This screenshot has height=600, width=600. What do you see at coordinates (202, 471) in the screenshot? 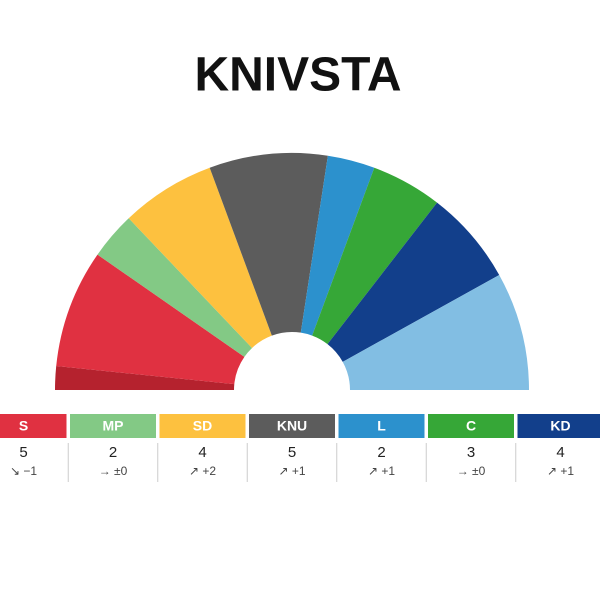
I see `seat-change: ↗ +2` at bounding box center [202, 471].